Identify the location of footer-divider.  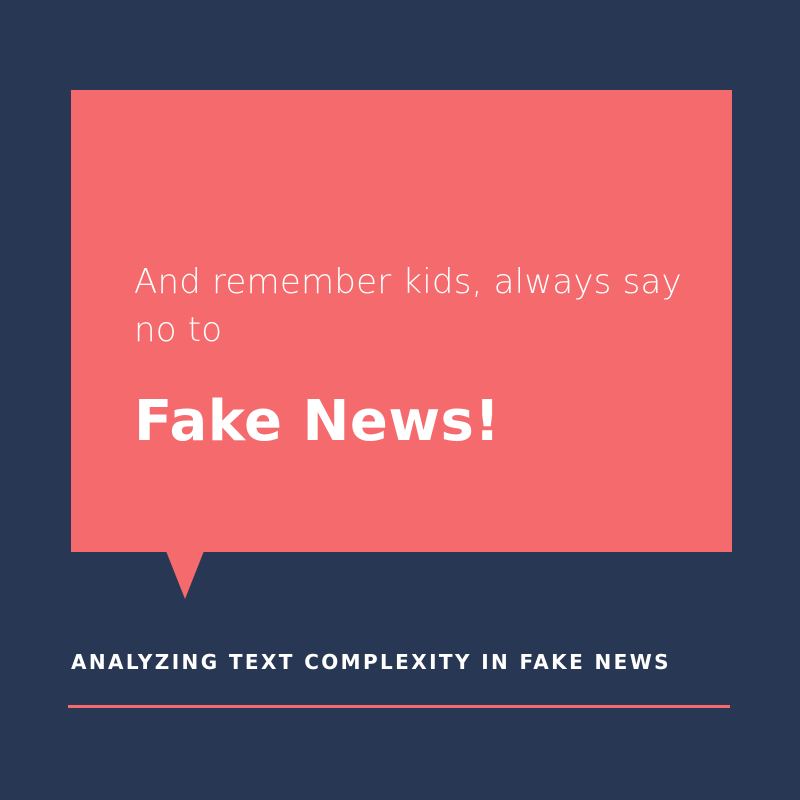
(399, 706).